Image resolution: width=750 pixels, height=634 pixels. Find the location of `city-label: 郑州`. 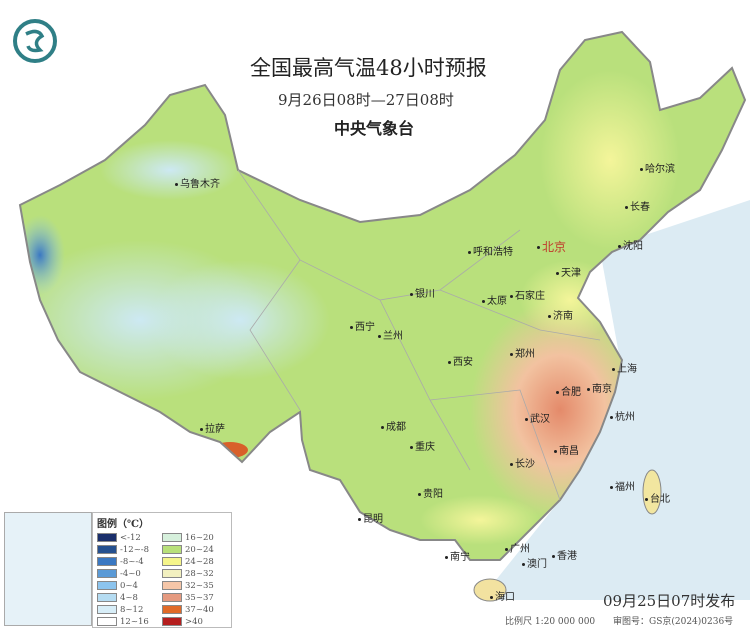

city-label: 郑州 is located at coordinates (522, 352).